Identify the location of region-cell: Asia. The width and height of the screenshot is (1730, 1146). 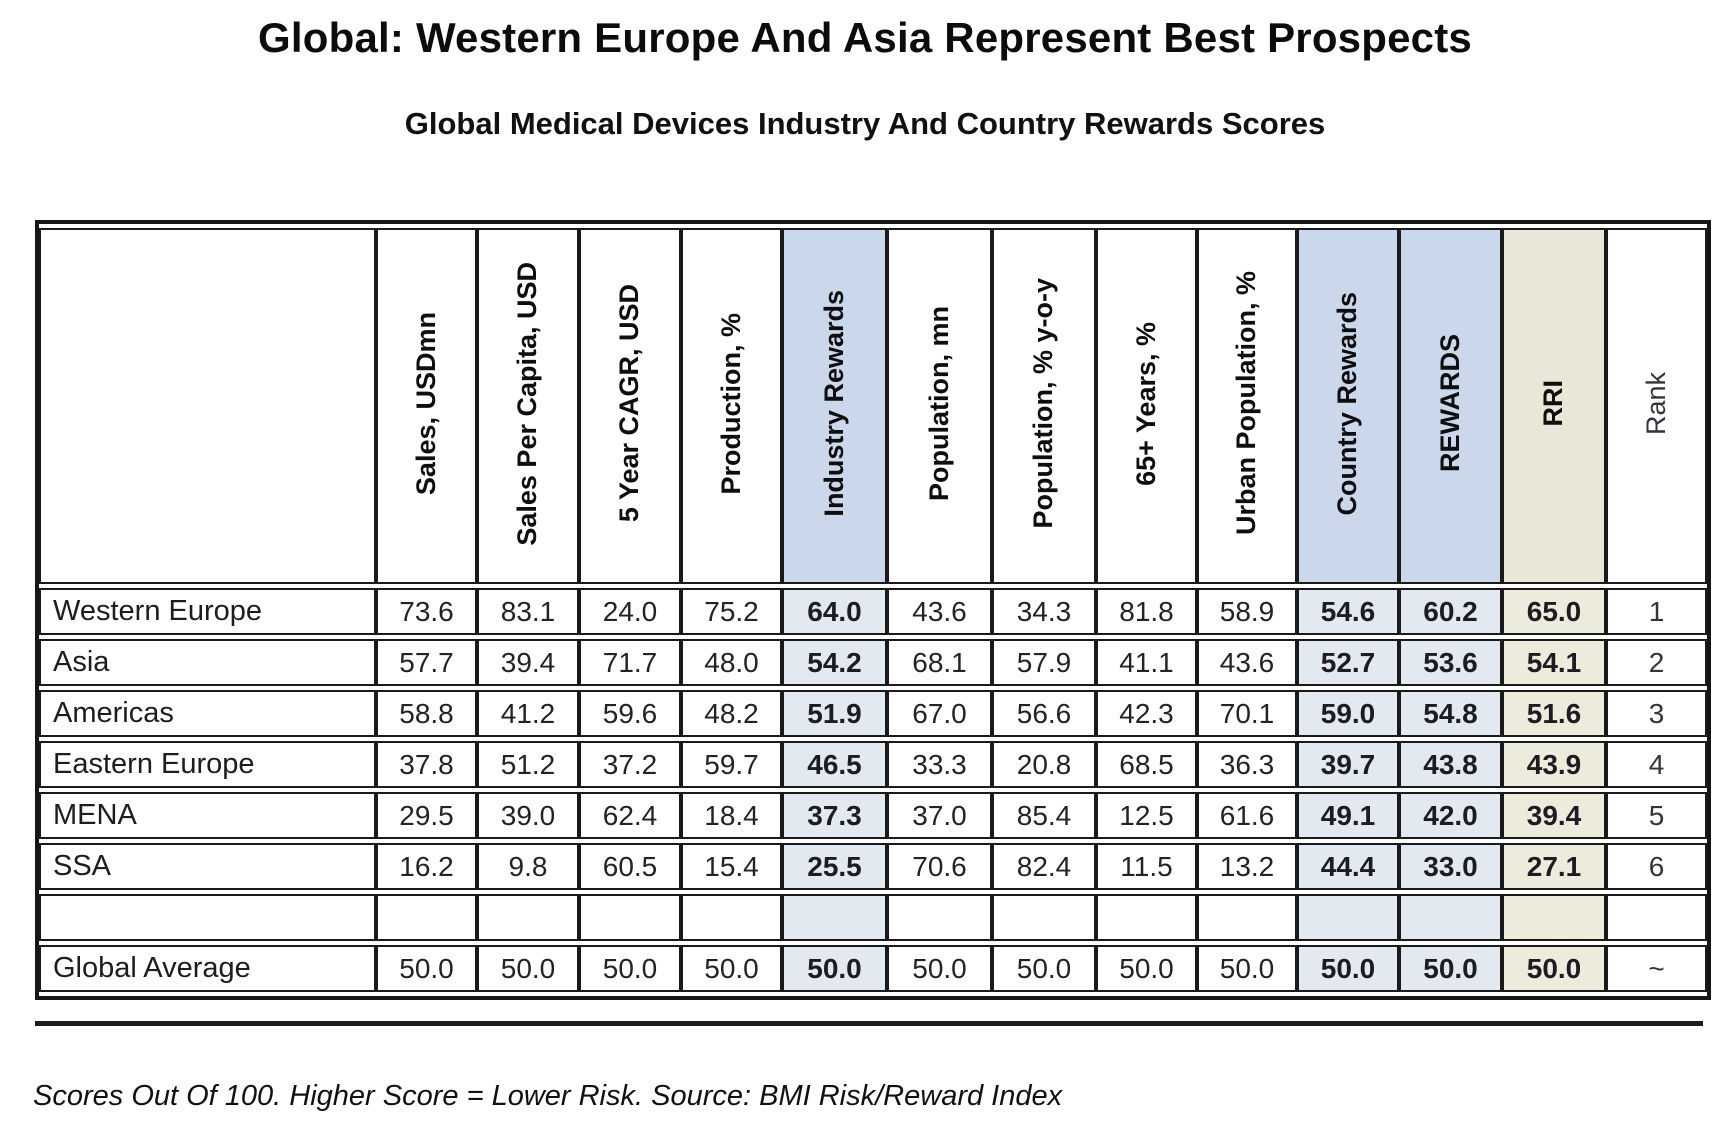
(207, 662).